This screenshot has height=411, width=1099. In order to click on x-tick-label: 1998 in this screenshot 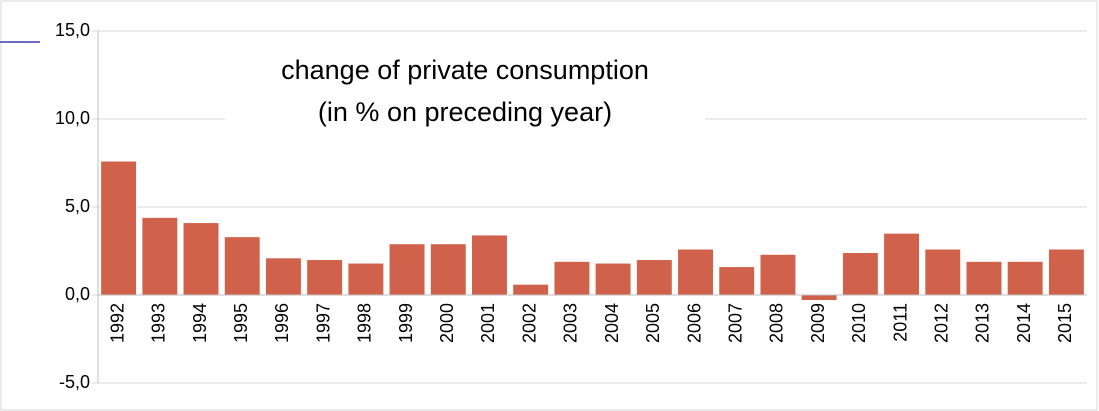, I will do `click(365, 323)`.